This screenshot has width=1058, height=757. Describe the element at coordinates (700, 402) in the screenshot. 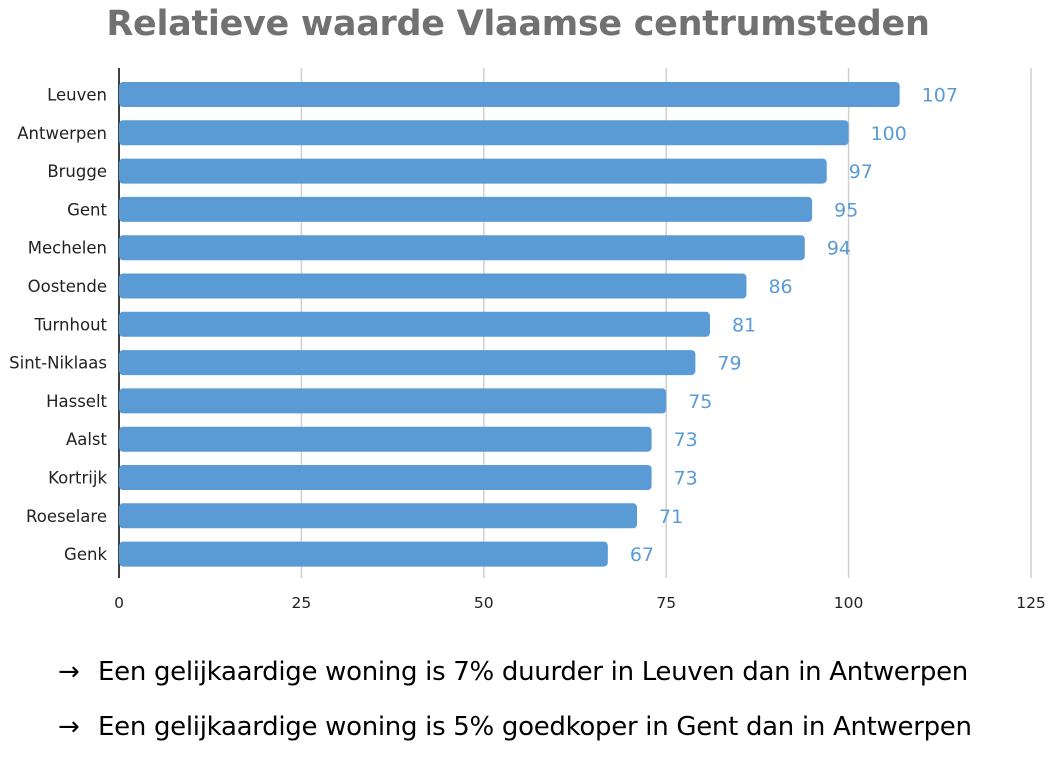

I see `data-label: 75` at that location.